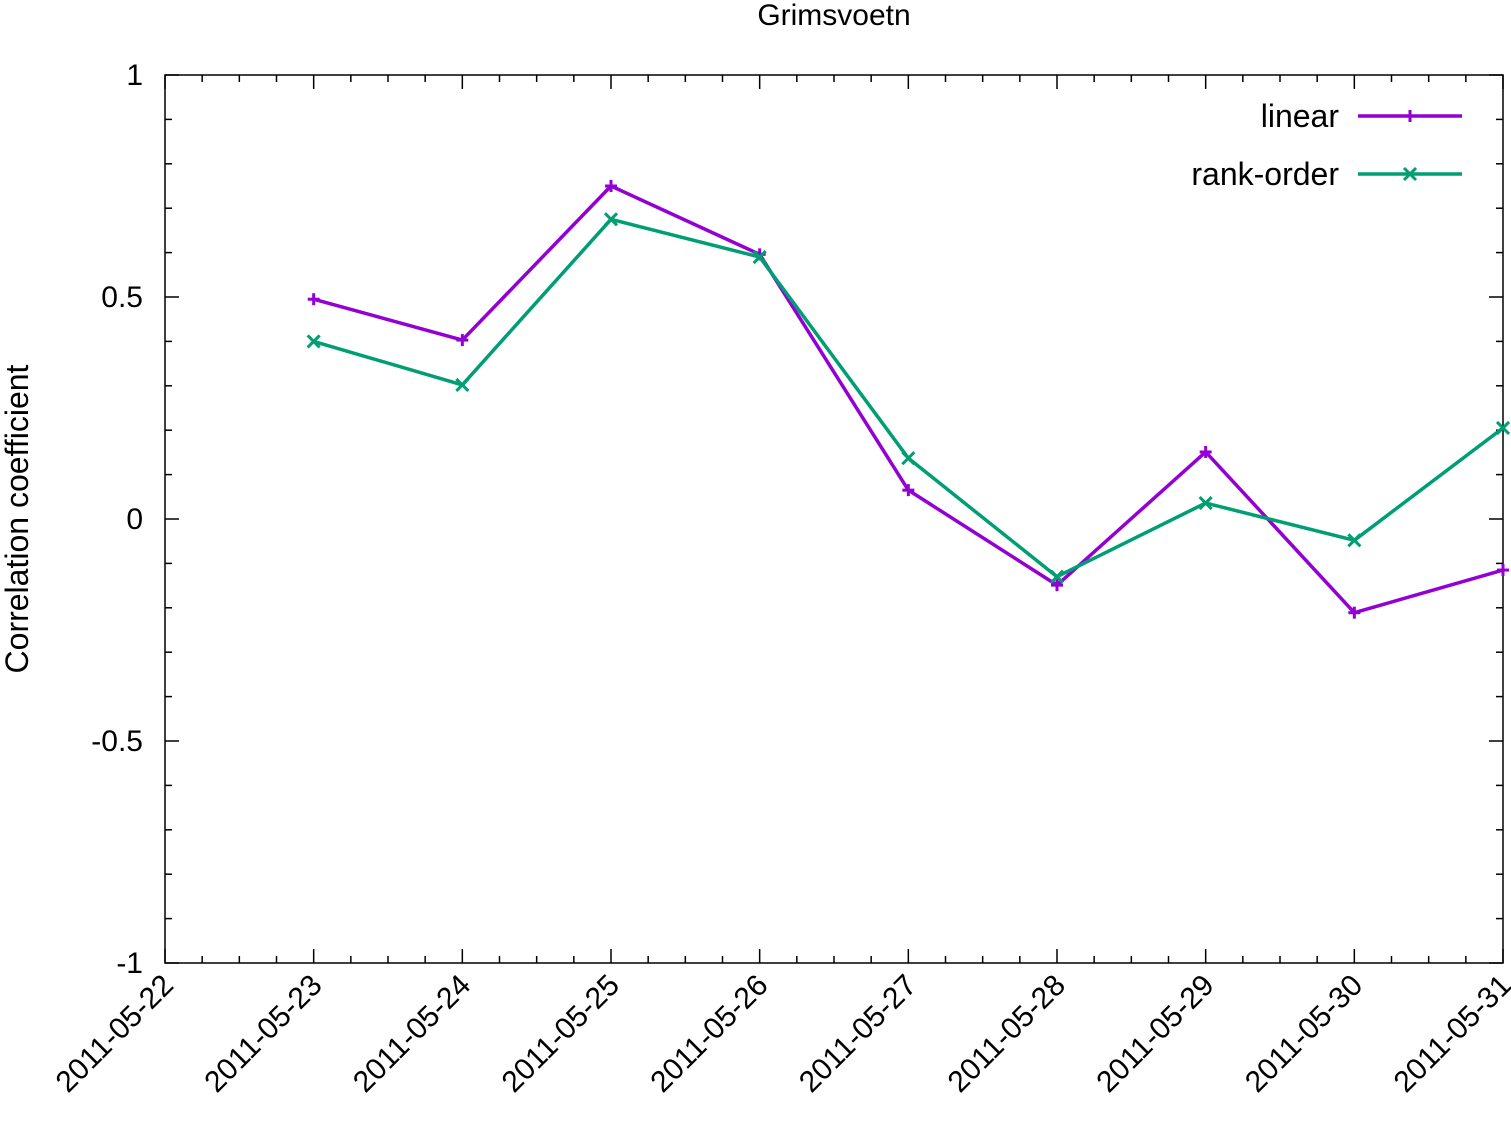  I want to click on y-axis-label: Correlation coefficient, so click(17, 518).